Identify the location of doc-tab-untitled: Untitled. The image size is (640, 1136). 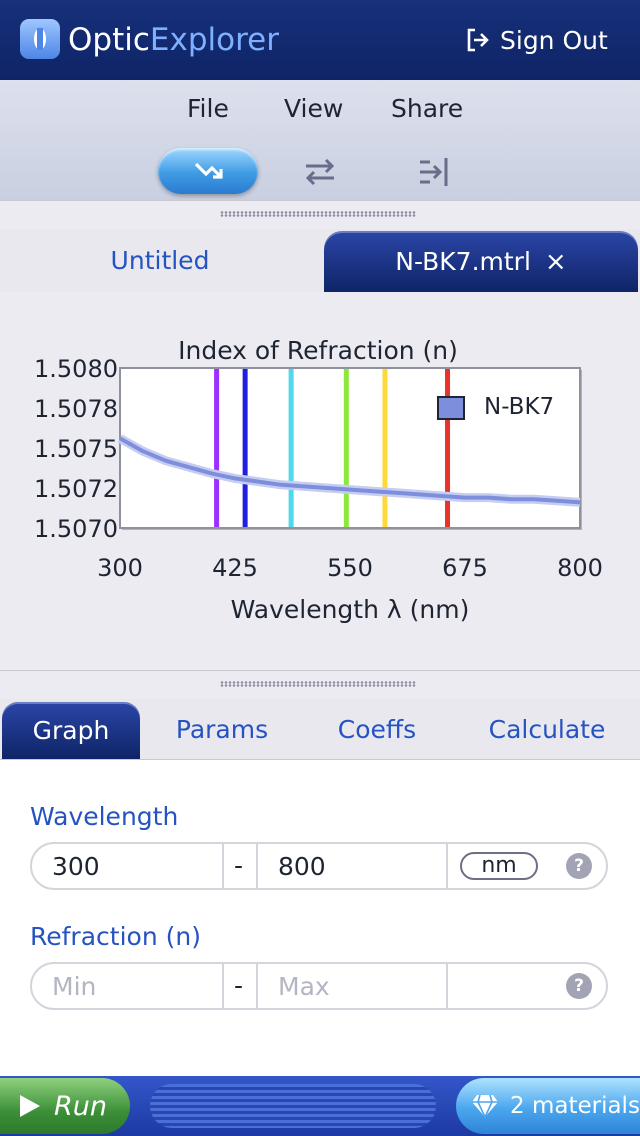
(160, 260).